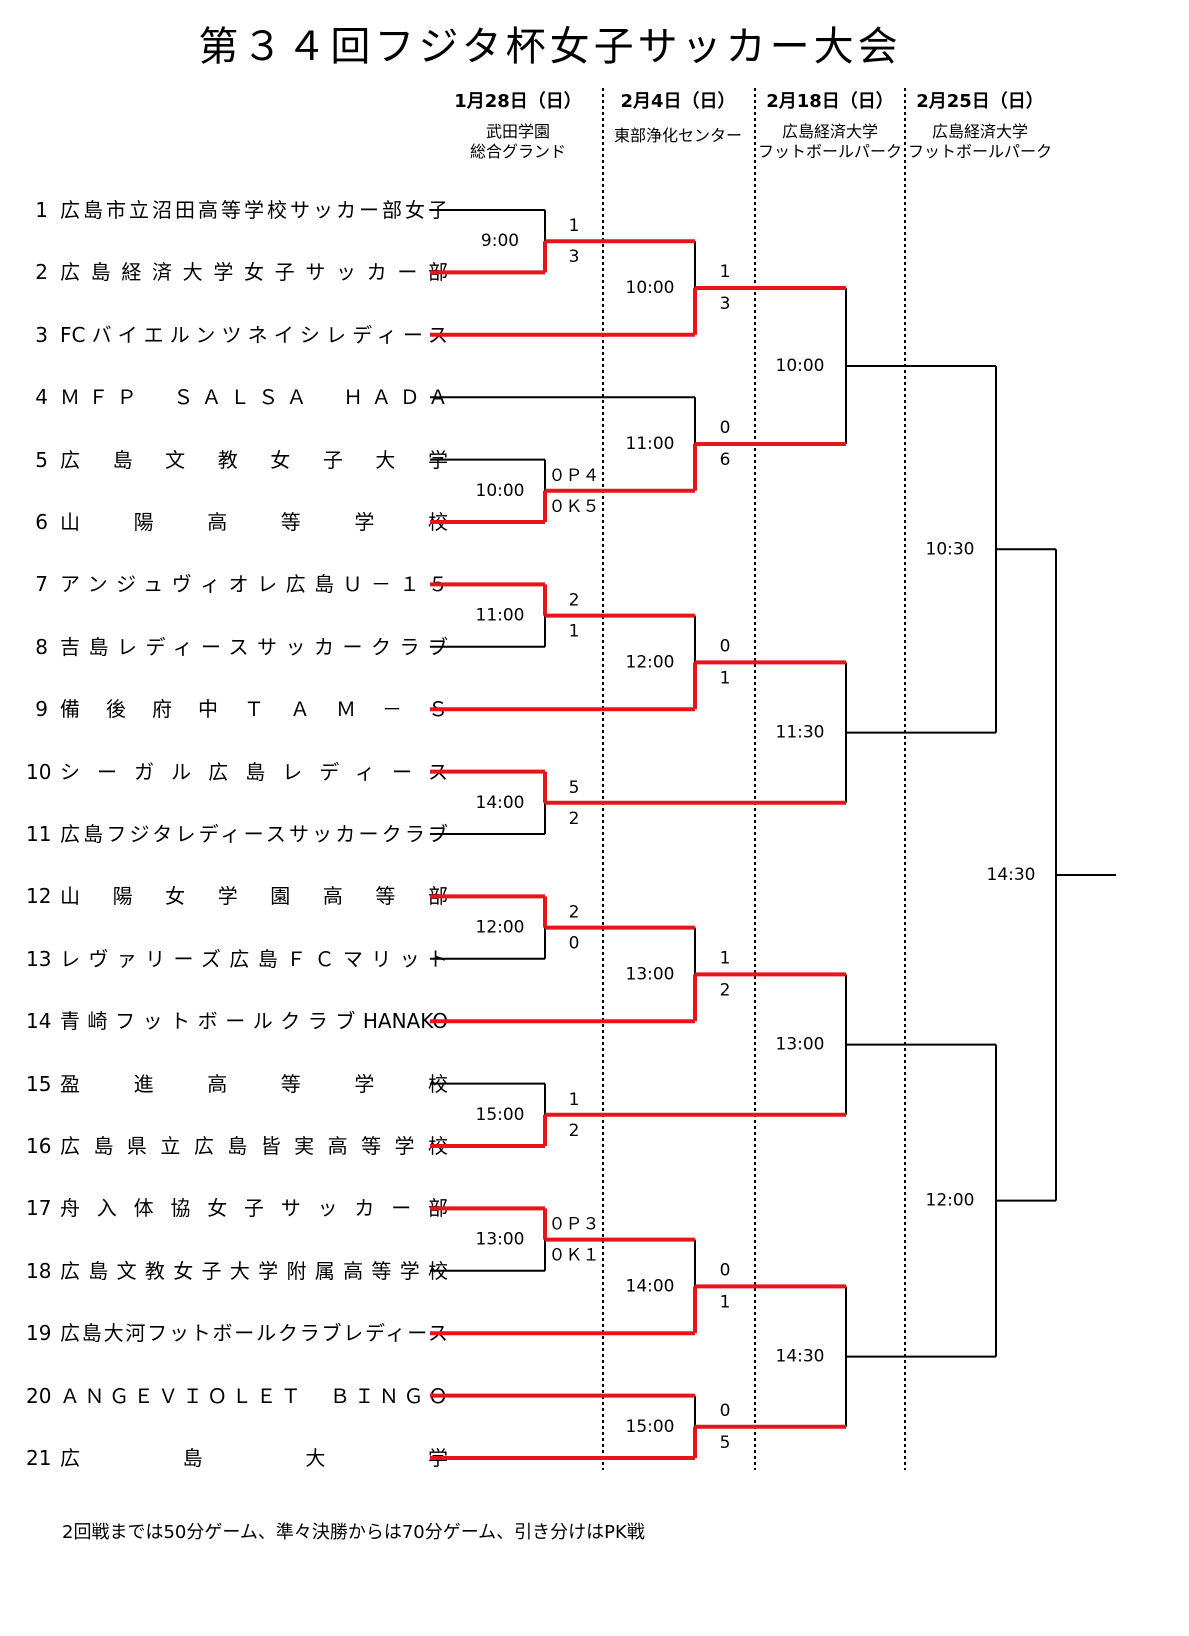  I want to click on team-row: 5 広島文教女子大学, so click(237, 460).